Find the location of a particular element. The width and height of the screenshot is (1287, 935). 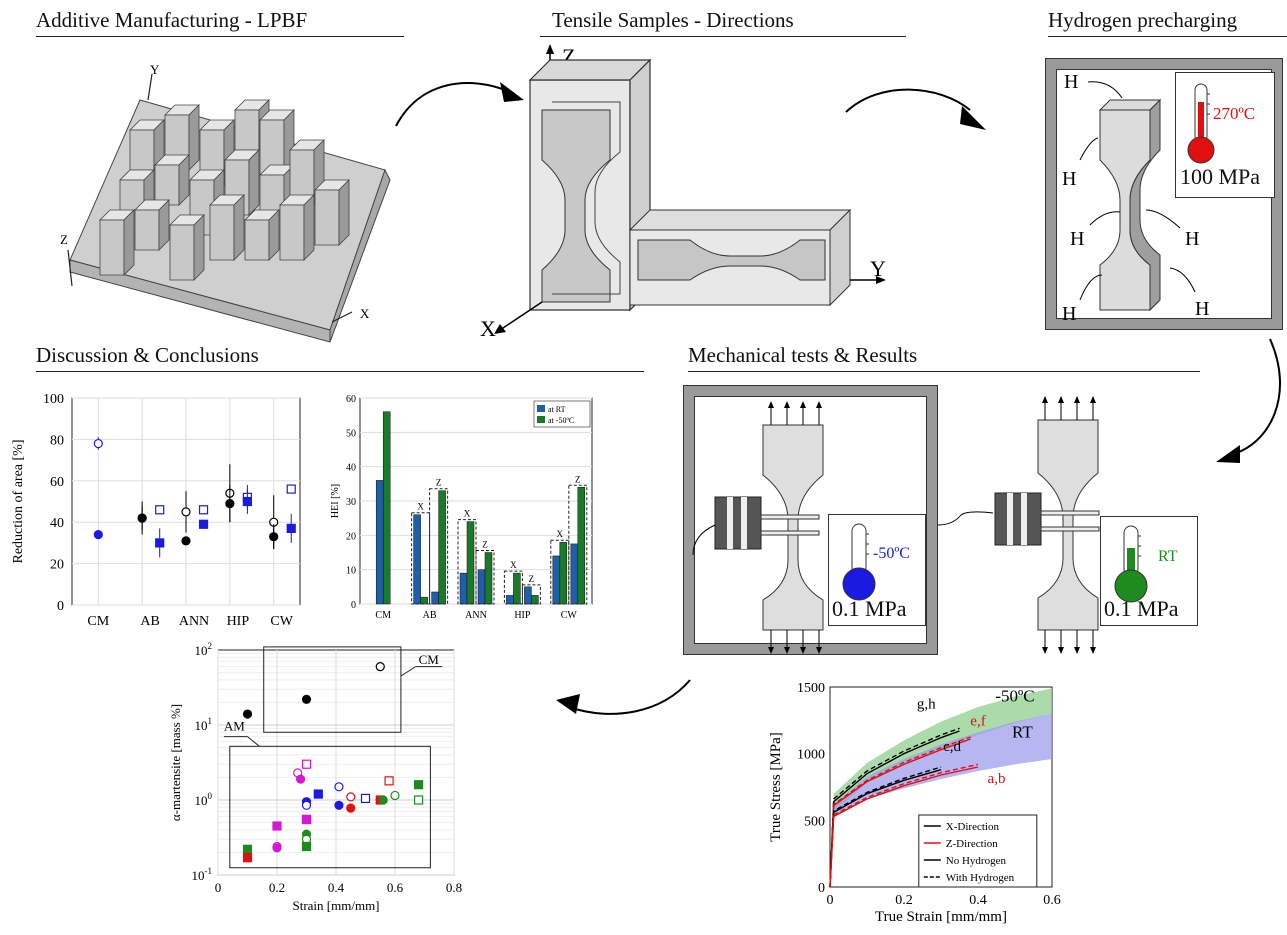

mart-xtick: 0.2 is located at coordinates (277, 887).